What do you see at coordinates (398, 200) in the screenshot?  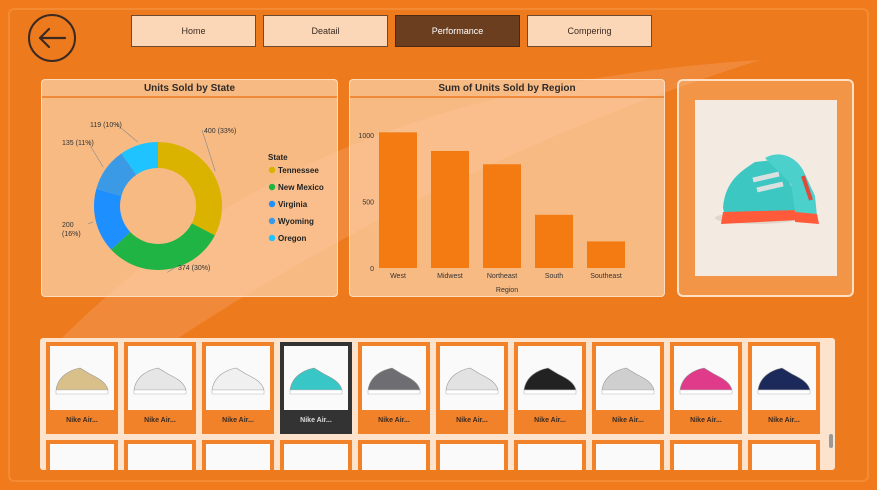 I see `bar-west` at bounding box center [398, 200].